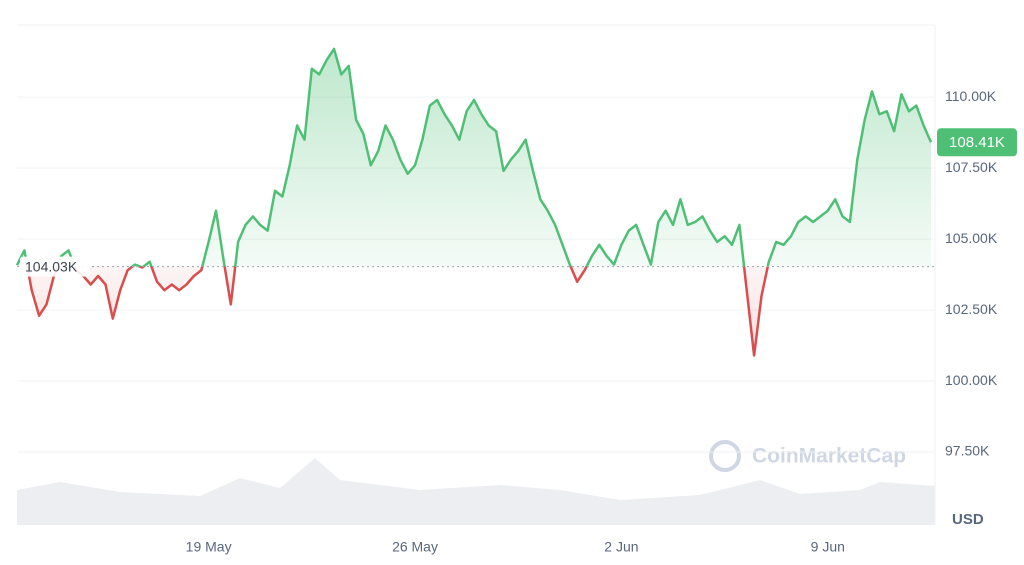 The height and width of the screenshot is (565, 1024). What do you see at coordinates (415, 547) in the screenshot?
I see `x-tick-label: 26 May` at bounding box center [415, 547].